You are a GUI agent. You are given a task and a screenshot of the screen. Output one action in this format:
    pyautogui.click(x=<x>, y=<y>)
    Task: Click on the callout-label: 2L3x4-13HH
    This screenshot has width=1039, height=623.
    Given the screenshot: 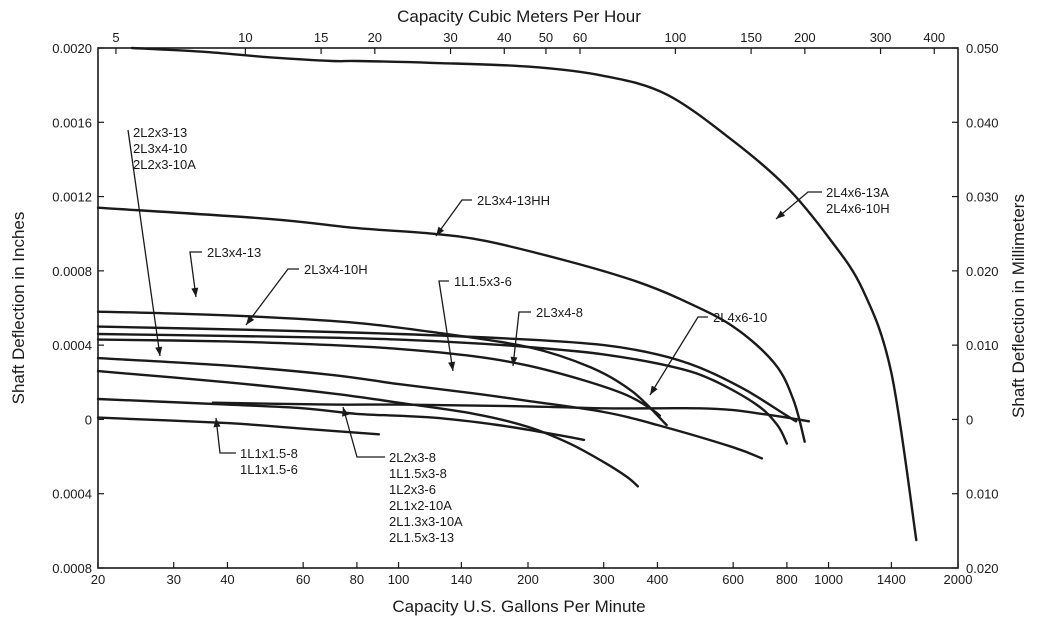 What is the action you would take?
    pyautogui.click(x=513, y=200)
    